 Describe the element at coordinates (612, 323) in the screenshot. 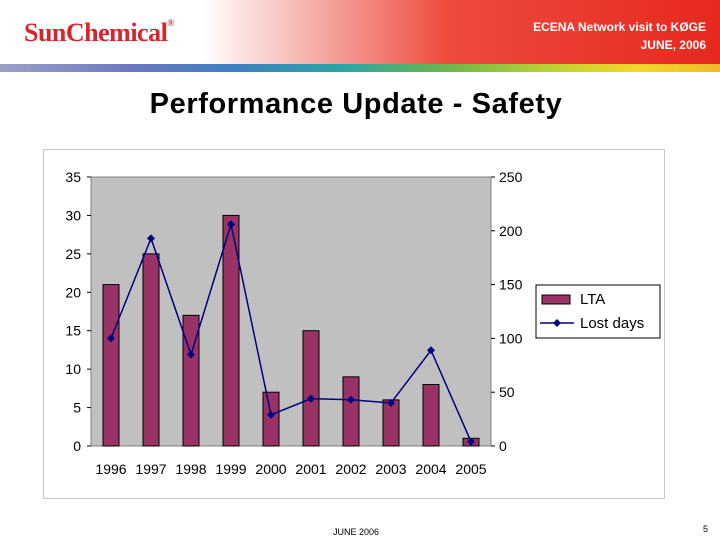

I see `legend-label-lost-days: Lost days` at that location.